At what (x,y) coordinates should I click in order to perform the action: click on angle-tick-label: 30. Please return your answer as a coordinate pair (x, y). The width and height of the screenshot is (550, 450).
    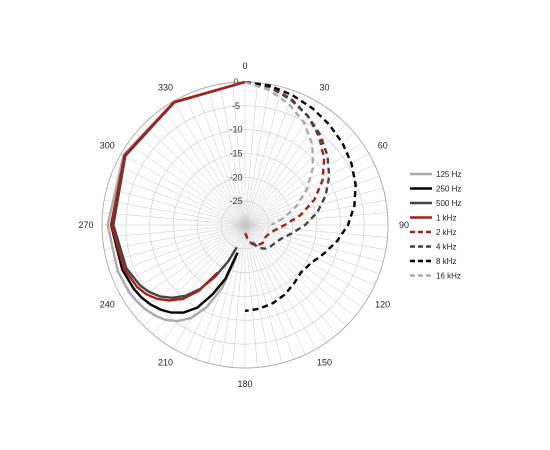
    Looking at the image, I should click on (324, 87).